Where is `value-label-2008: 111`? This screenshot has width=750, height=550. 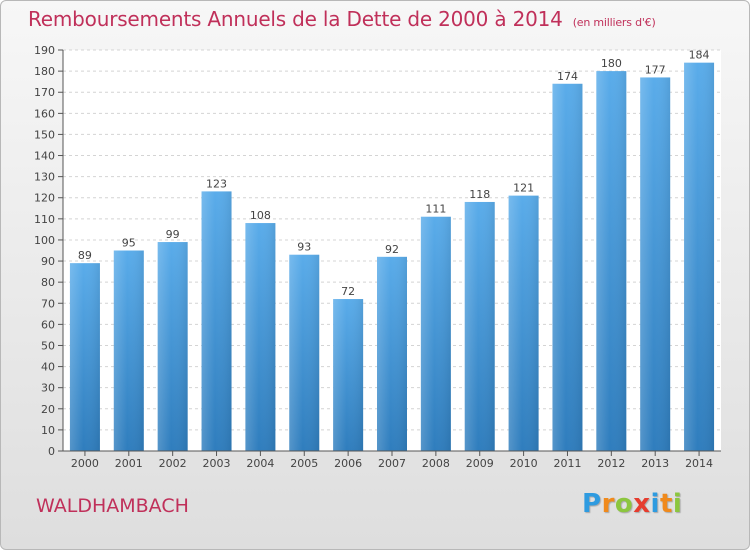 value-label-2008: 111 is located at coordinates (435, 209).